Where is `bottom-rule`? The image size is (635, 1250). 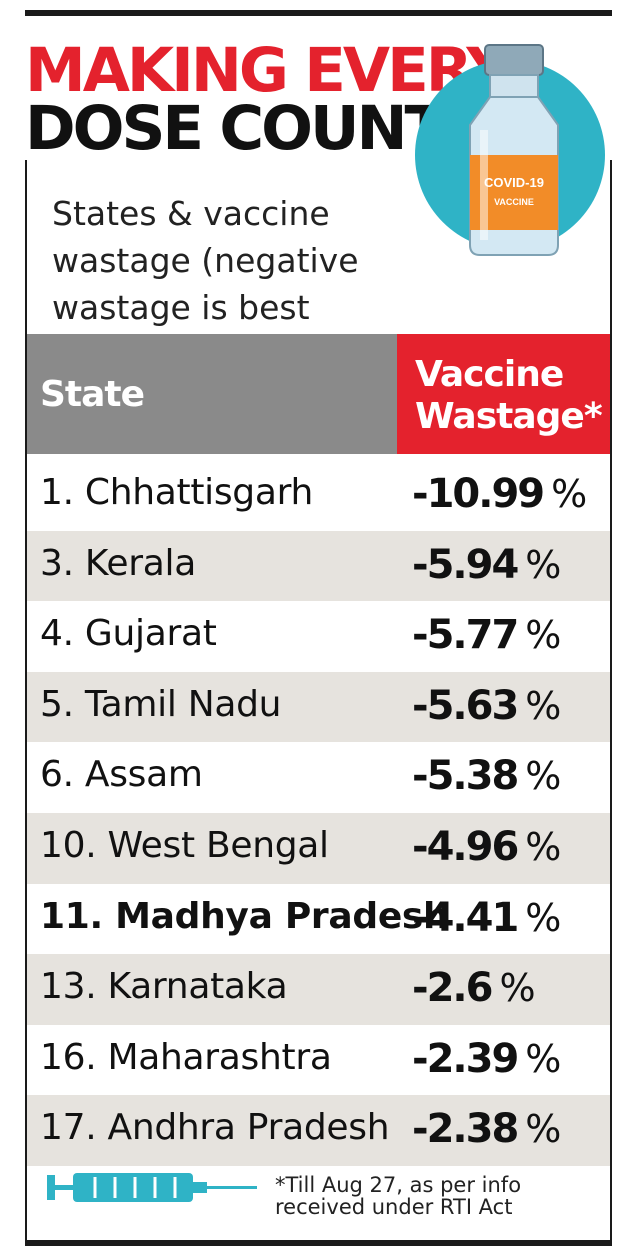
bottom-rule is located at coordinates (318, 1243).